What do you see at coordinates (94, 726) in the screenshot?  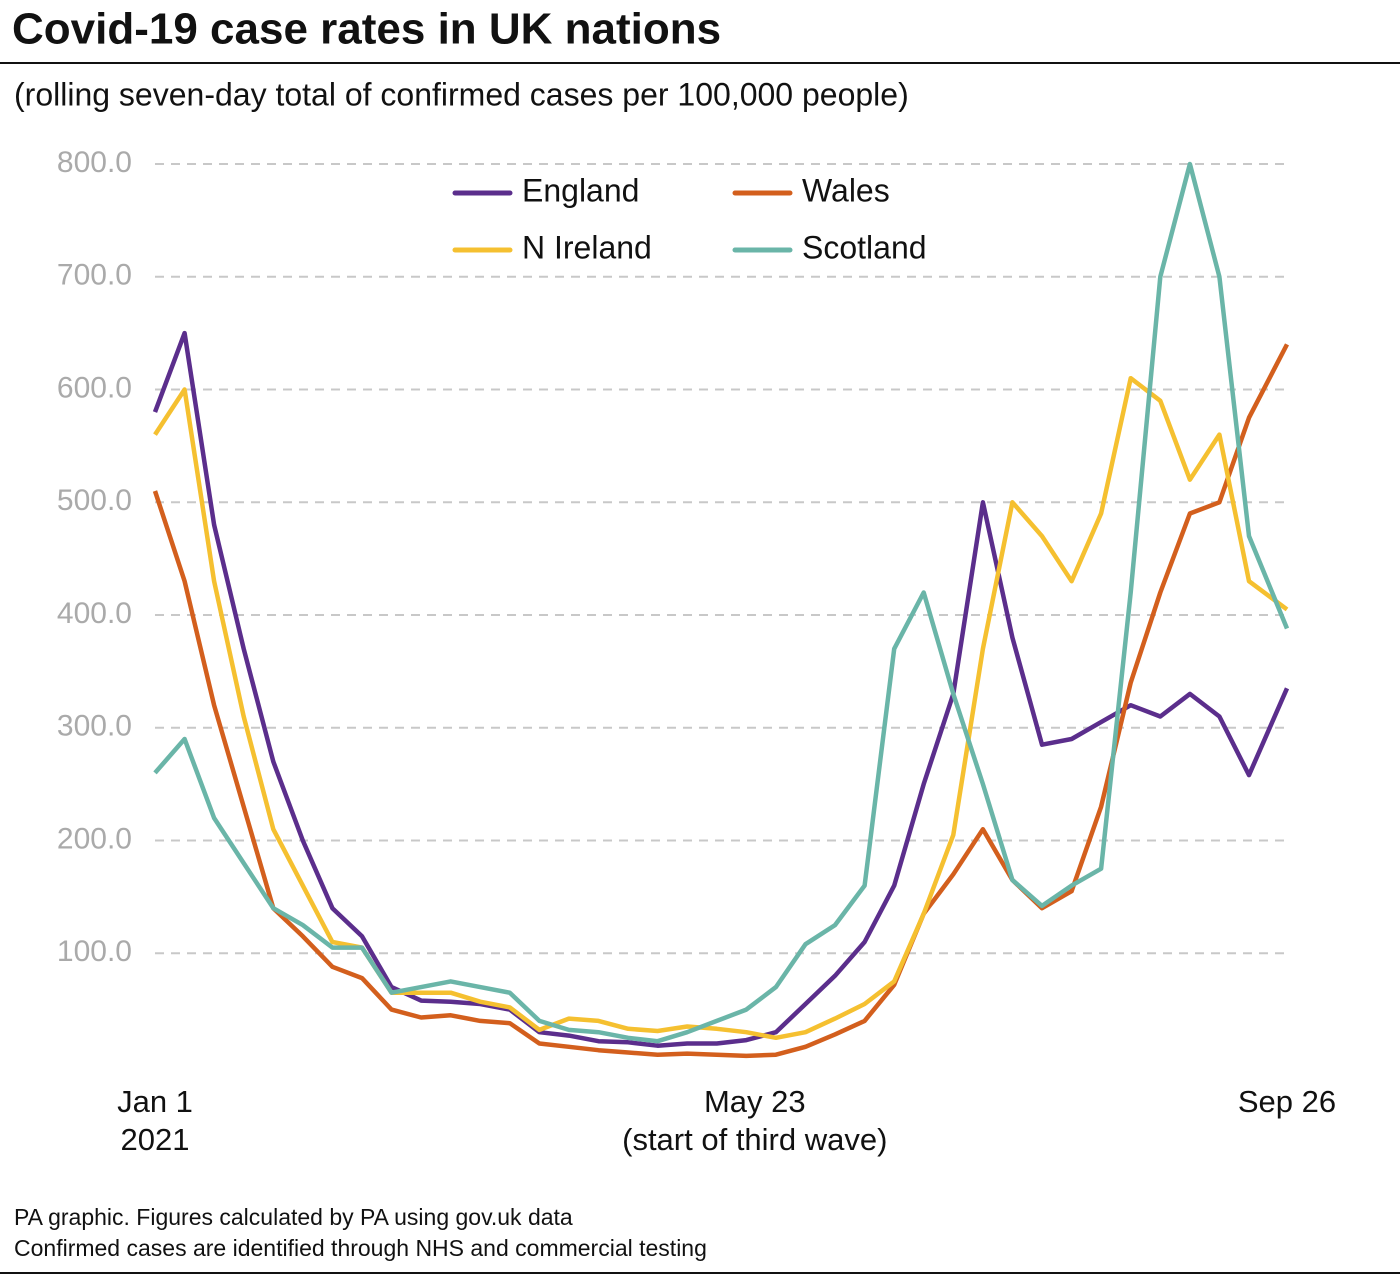 I see `y-tick-label: 300.0` at bounding box center [94, 726].